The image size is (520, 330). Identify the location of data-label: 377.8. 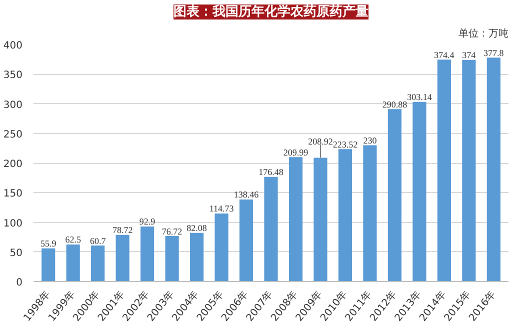
(494, 53).